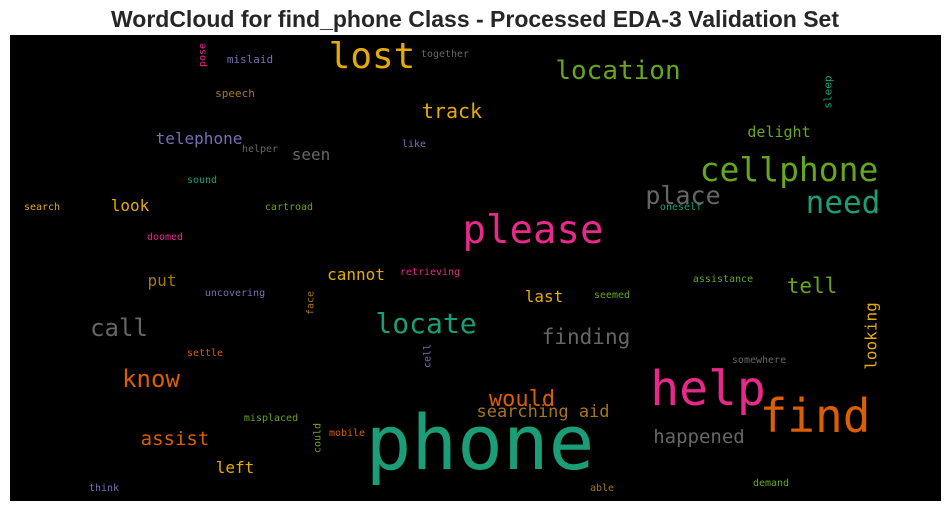  What do you see at coordinates (430, 272) in the screenshot?
I see `word-retrieving: retrieving` at bounding box center [430, 272].